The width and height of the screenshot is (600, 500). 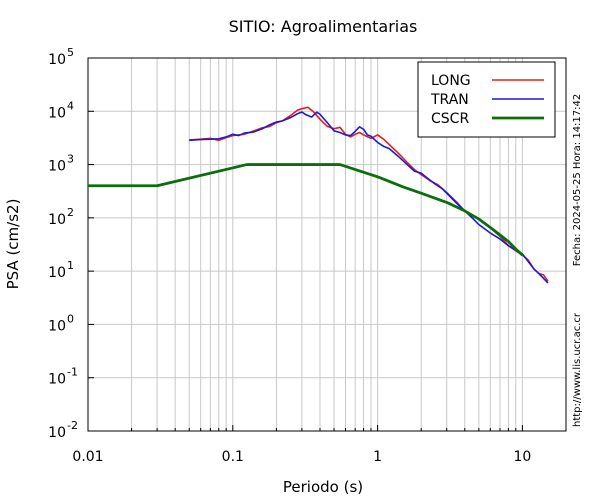 What do you see at coordinates (323, 487) in the screenshot?
I see `x-axis-label: Periodo (s)` at bounding box center [323, 487].